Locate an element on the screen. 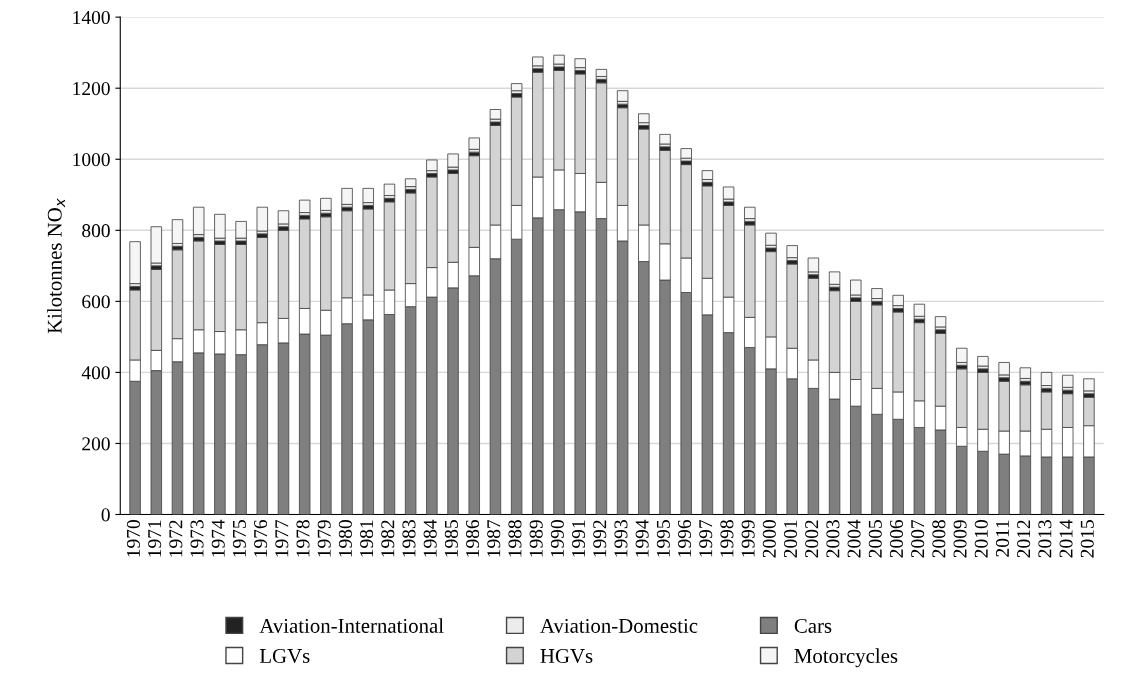 The height and width of the screenshot is (686, 1124). x-tick-label: 2013 is located at coordinates (1045, 539).